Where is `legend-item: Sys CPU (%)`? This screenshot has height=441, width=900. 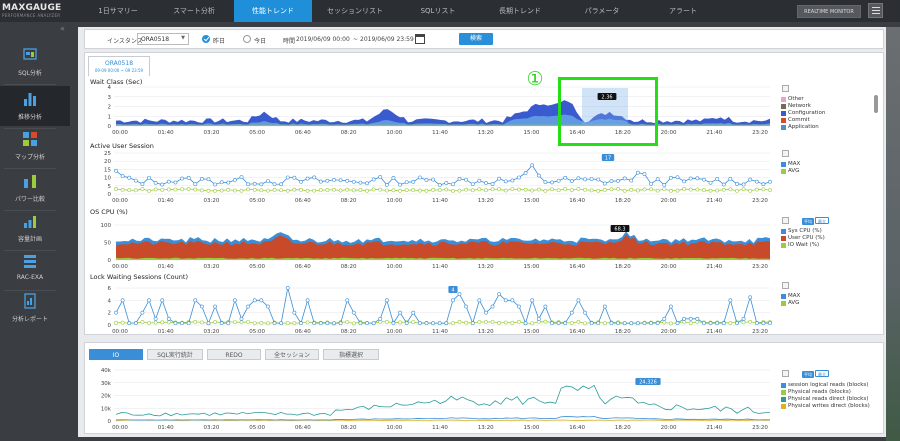 legend-item: Sys CPU (%) is located at coordinates (803, 231).